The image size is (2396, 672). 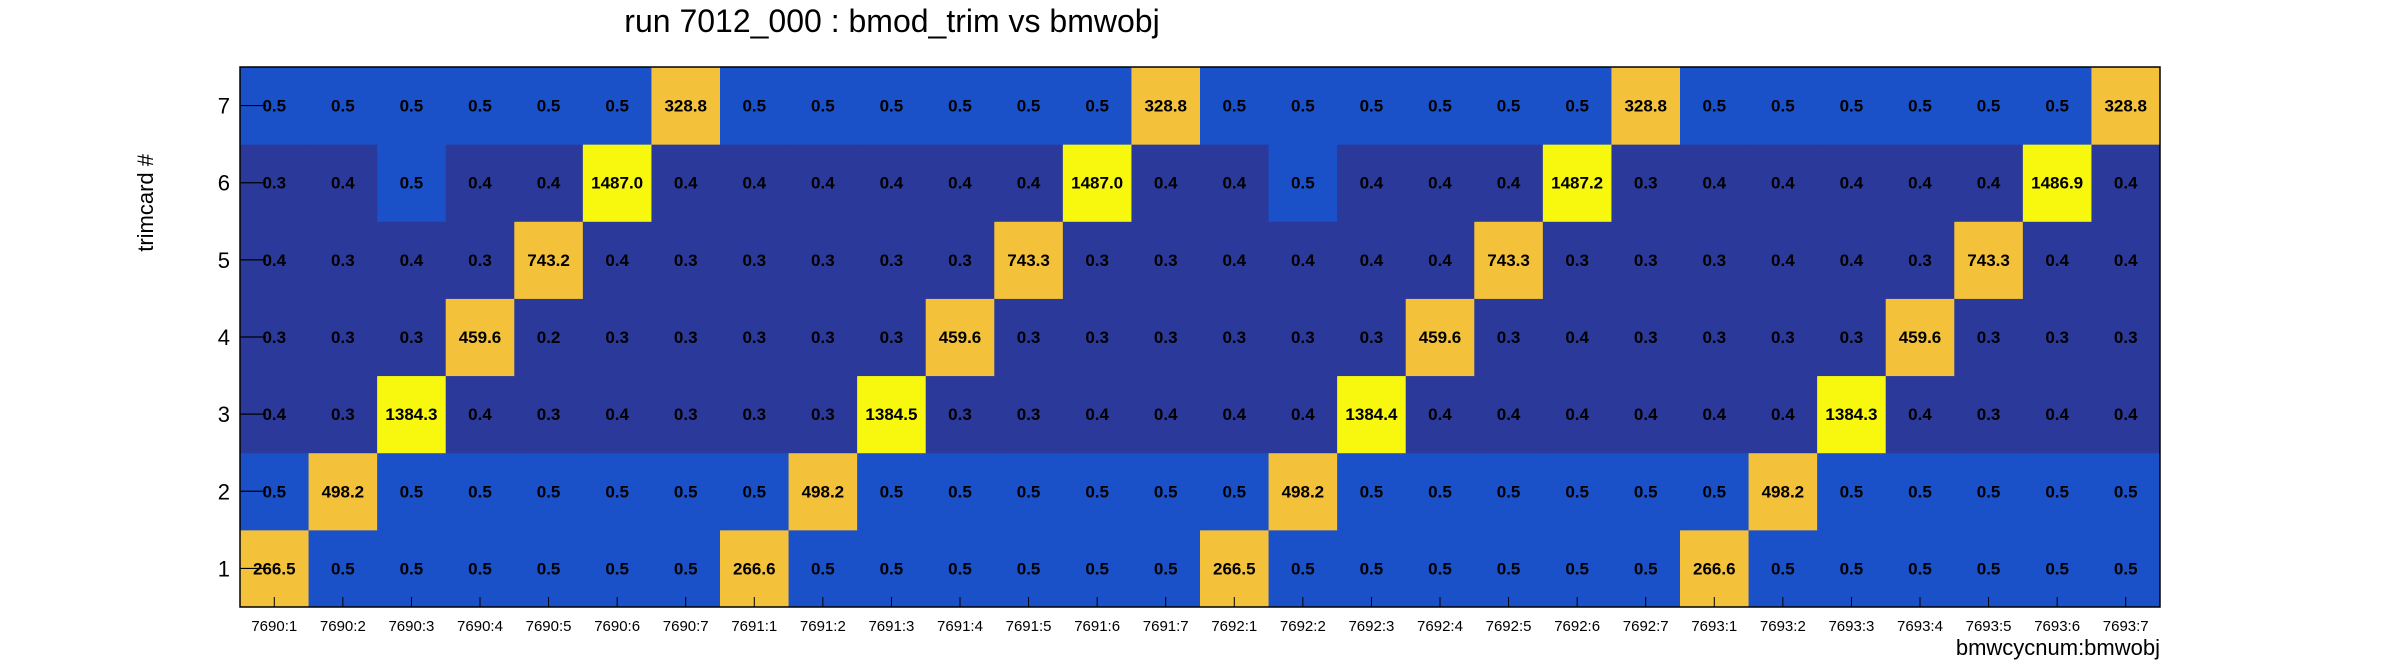 I want to click on x-tick-label: 7691:3, so click(x=891, y=626).